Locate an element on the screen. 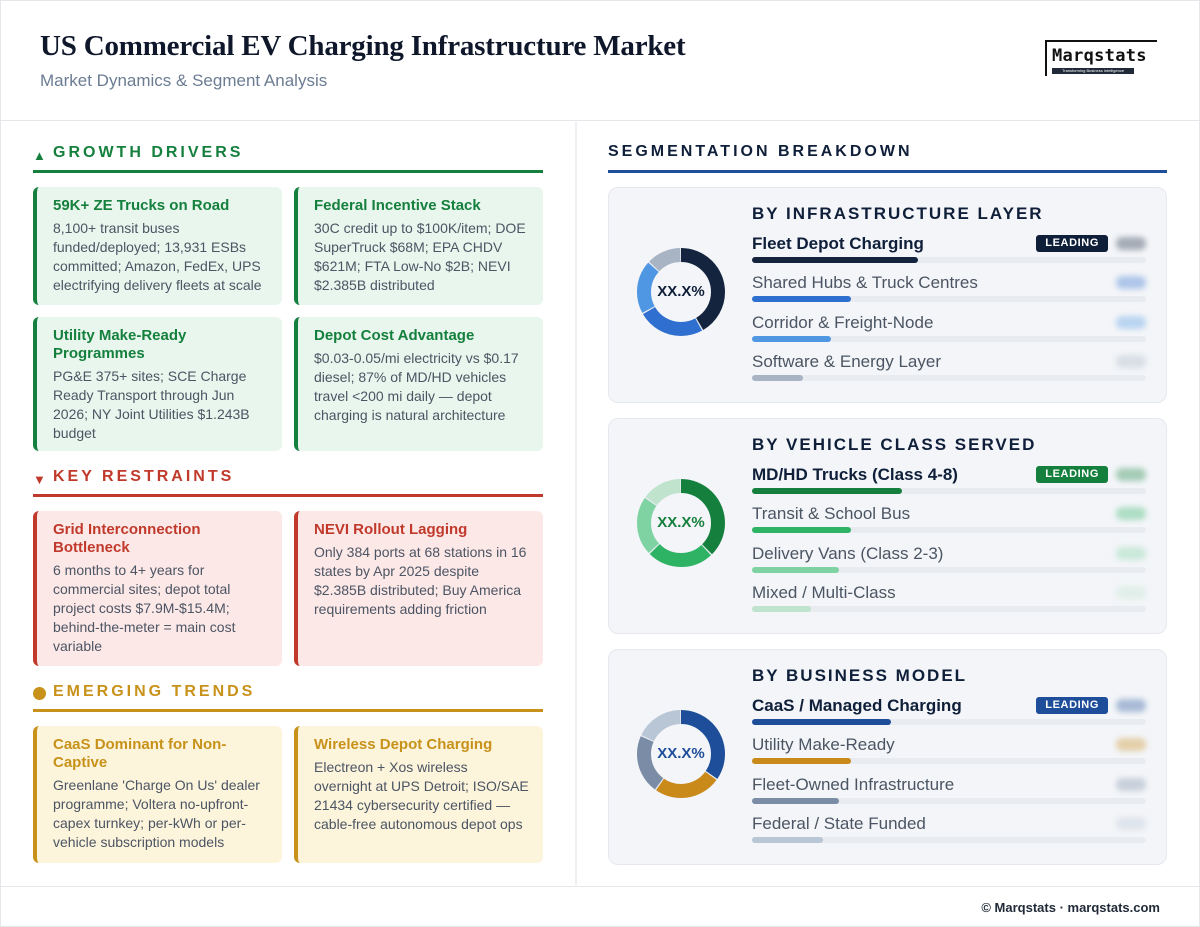 The width and height of the screenshot is (1200, 927). segment-name: Shared Hubs & Truck Centres is located at coordinates (865, 282).